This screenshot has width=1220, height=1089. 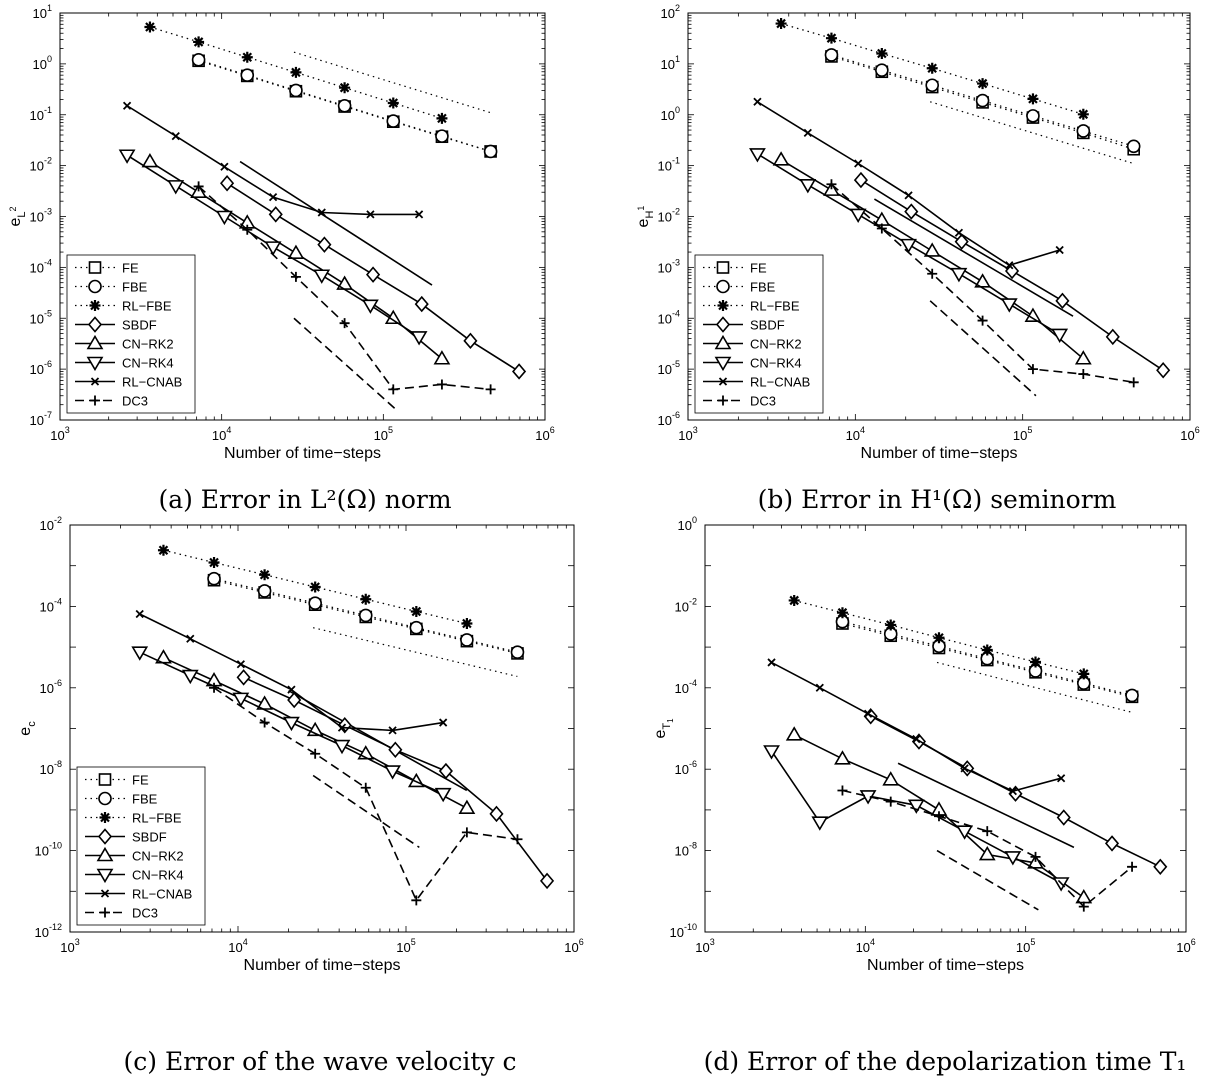 I want to click on y-tick-label: 10², so click(x=670, y=12).